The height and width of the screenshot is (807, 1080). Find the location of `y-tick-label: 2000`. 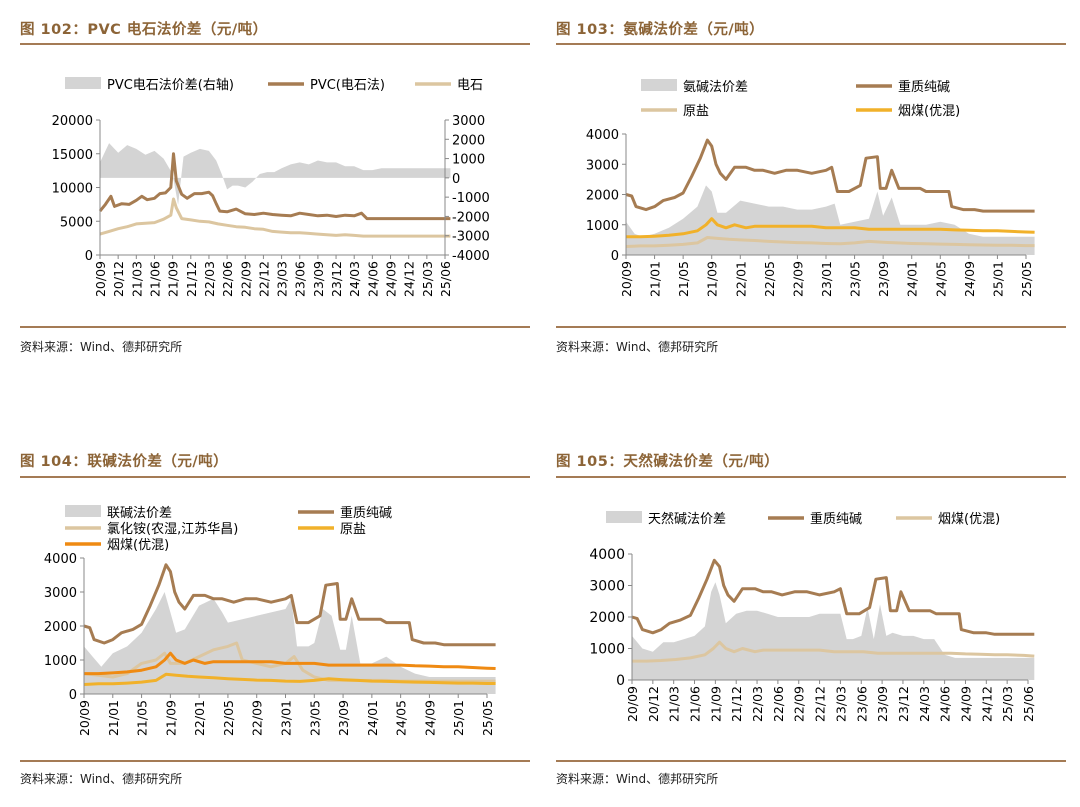

y-tick-label: 2000 is located at coordinates (607, 618).